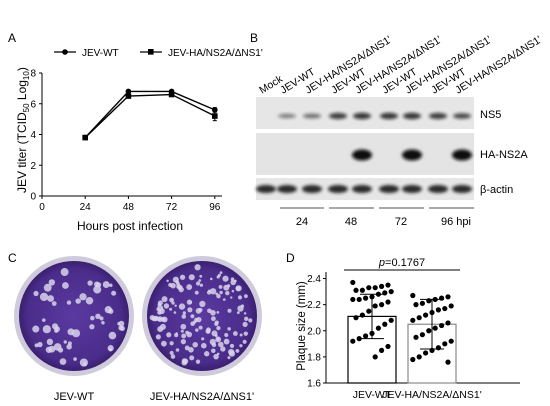 The width and height of the screenshot is (550, 406). Describe the element at coordinates (314, 331) in the screenshot. I see `y-tick-label: 2.0` at that location.